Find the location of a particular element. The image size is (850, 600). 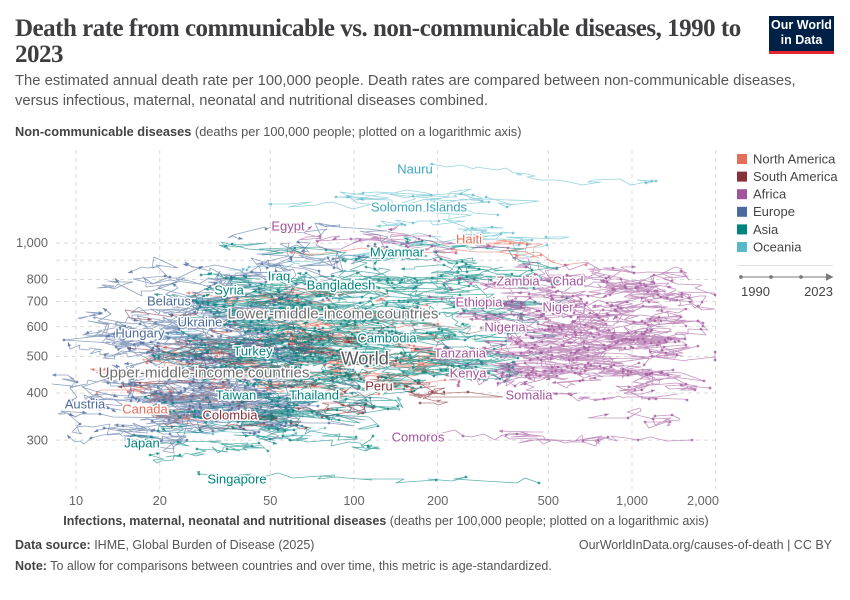

svg-text: Belarus is located at coordinates (169, 301).